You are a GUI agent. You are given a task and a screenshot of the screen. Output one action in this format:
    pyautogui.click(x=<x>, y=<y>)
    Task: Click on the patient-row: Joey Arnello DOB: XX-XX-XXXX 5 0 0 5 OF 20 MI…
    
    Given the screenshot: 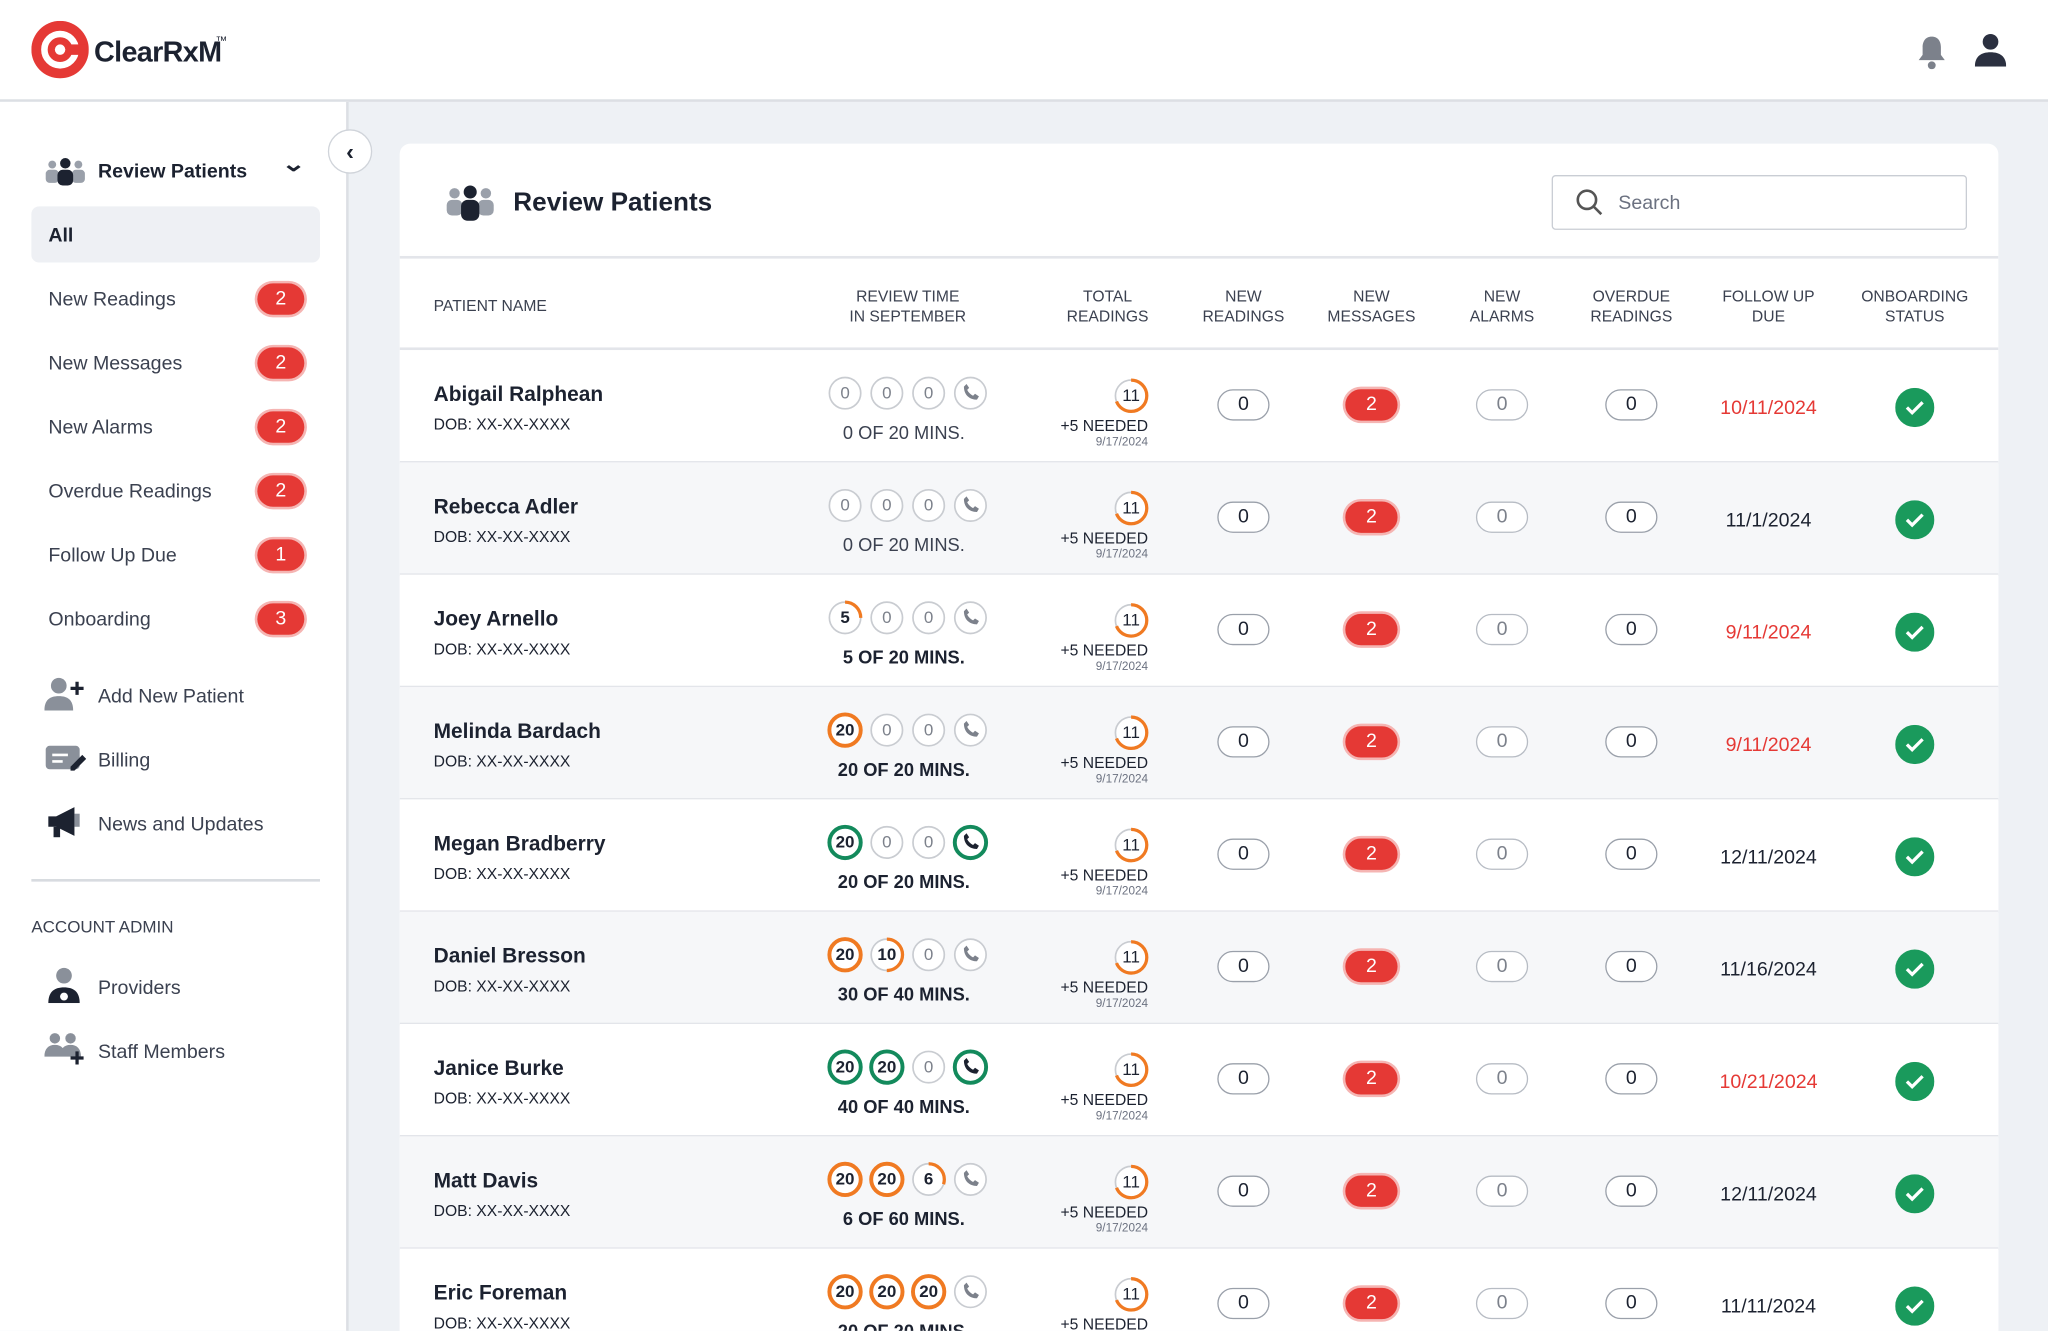 What is the action you would take?
    pyautogui.click(x=1199, y=631)
    